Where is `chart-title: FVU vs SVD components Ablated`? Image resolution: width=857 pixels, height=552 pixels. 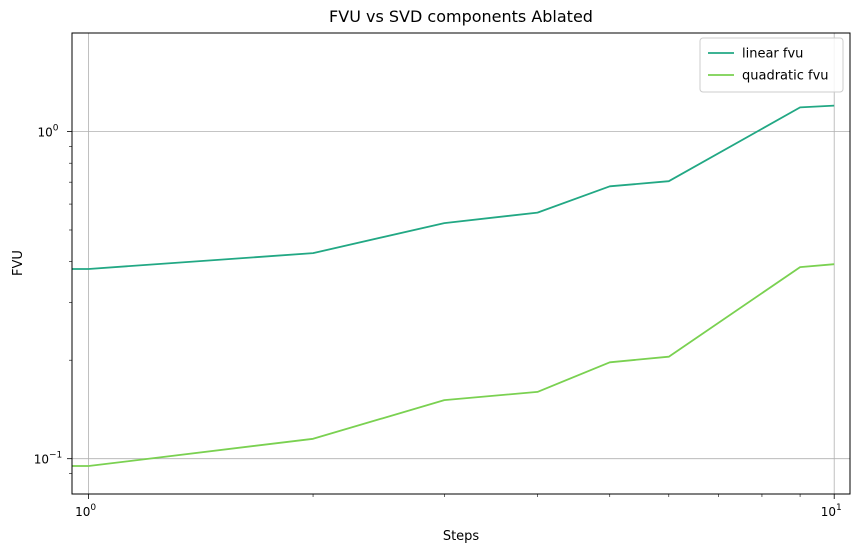
chart-title: FVU vs SVD components Ablated is located at coordinates (461, 16).